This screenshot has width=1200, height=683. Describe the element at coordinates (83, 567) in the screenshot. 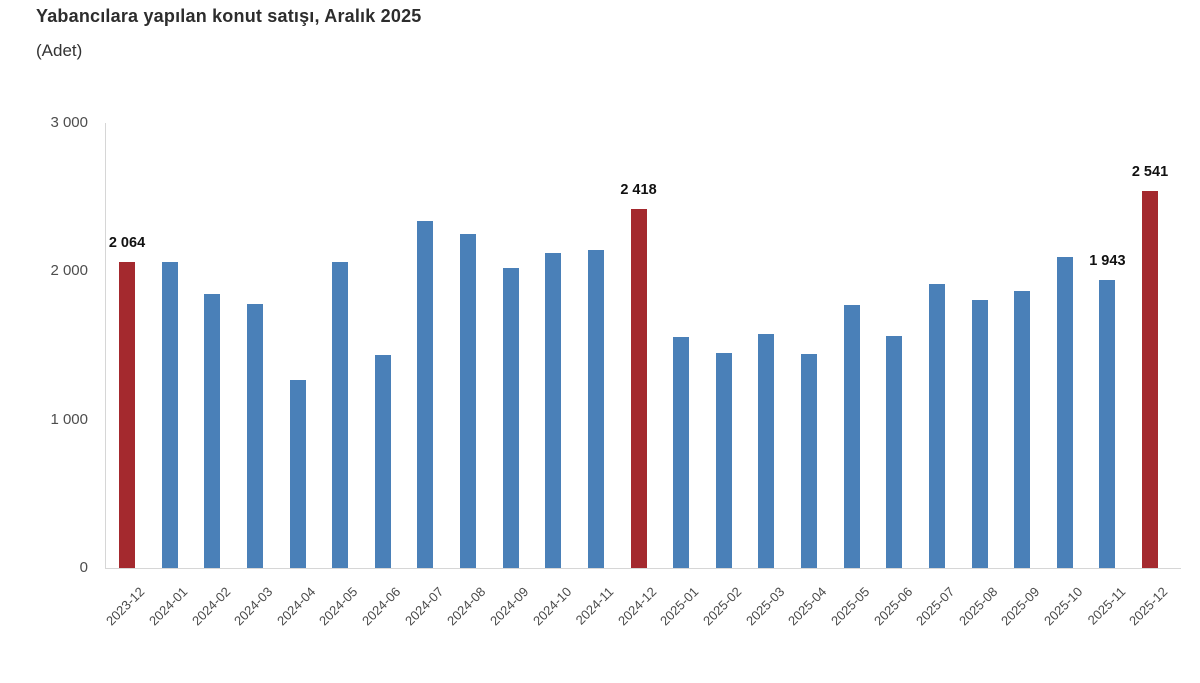

I see `y-axis-tick-label: 0` at that location.